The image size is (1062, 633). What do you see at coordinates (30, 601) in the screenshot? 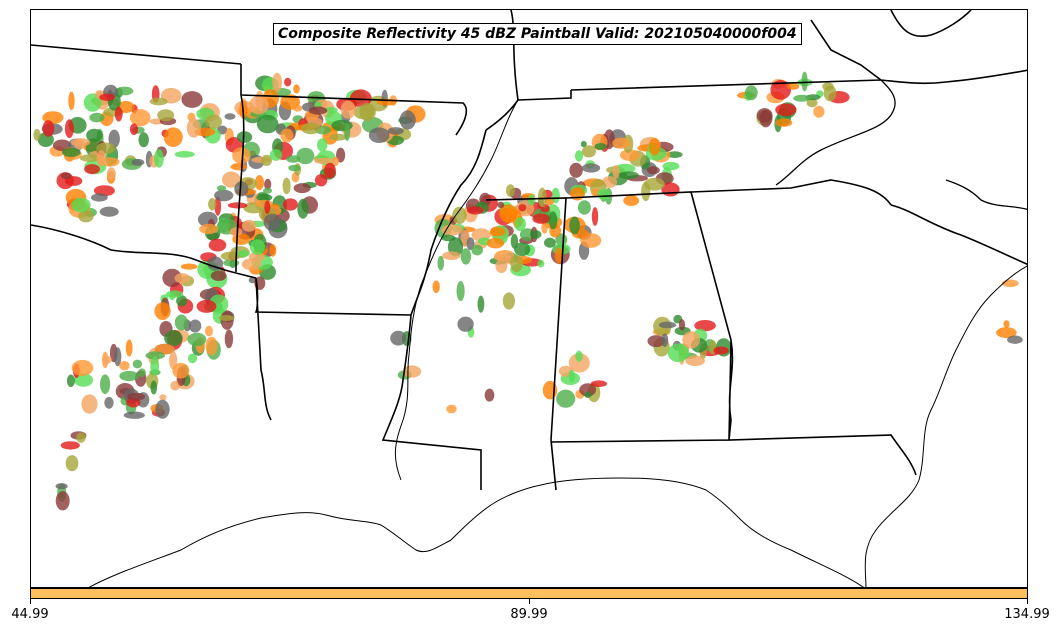
I see `colorbar-tick-left` at bounding box center [30, 601].